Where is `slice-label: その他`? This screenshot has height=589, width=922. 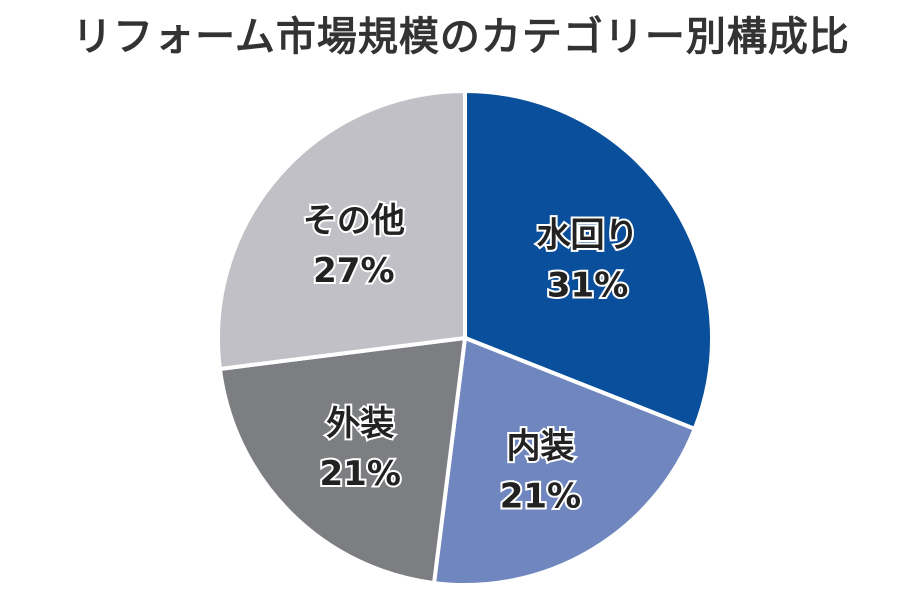 slice-label: その他 is located at coordinates (354, 221).